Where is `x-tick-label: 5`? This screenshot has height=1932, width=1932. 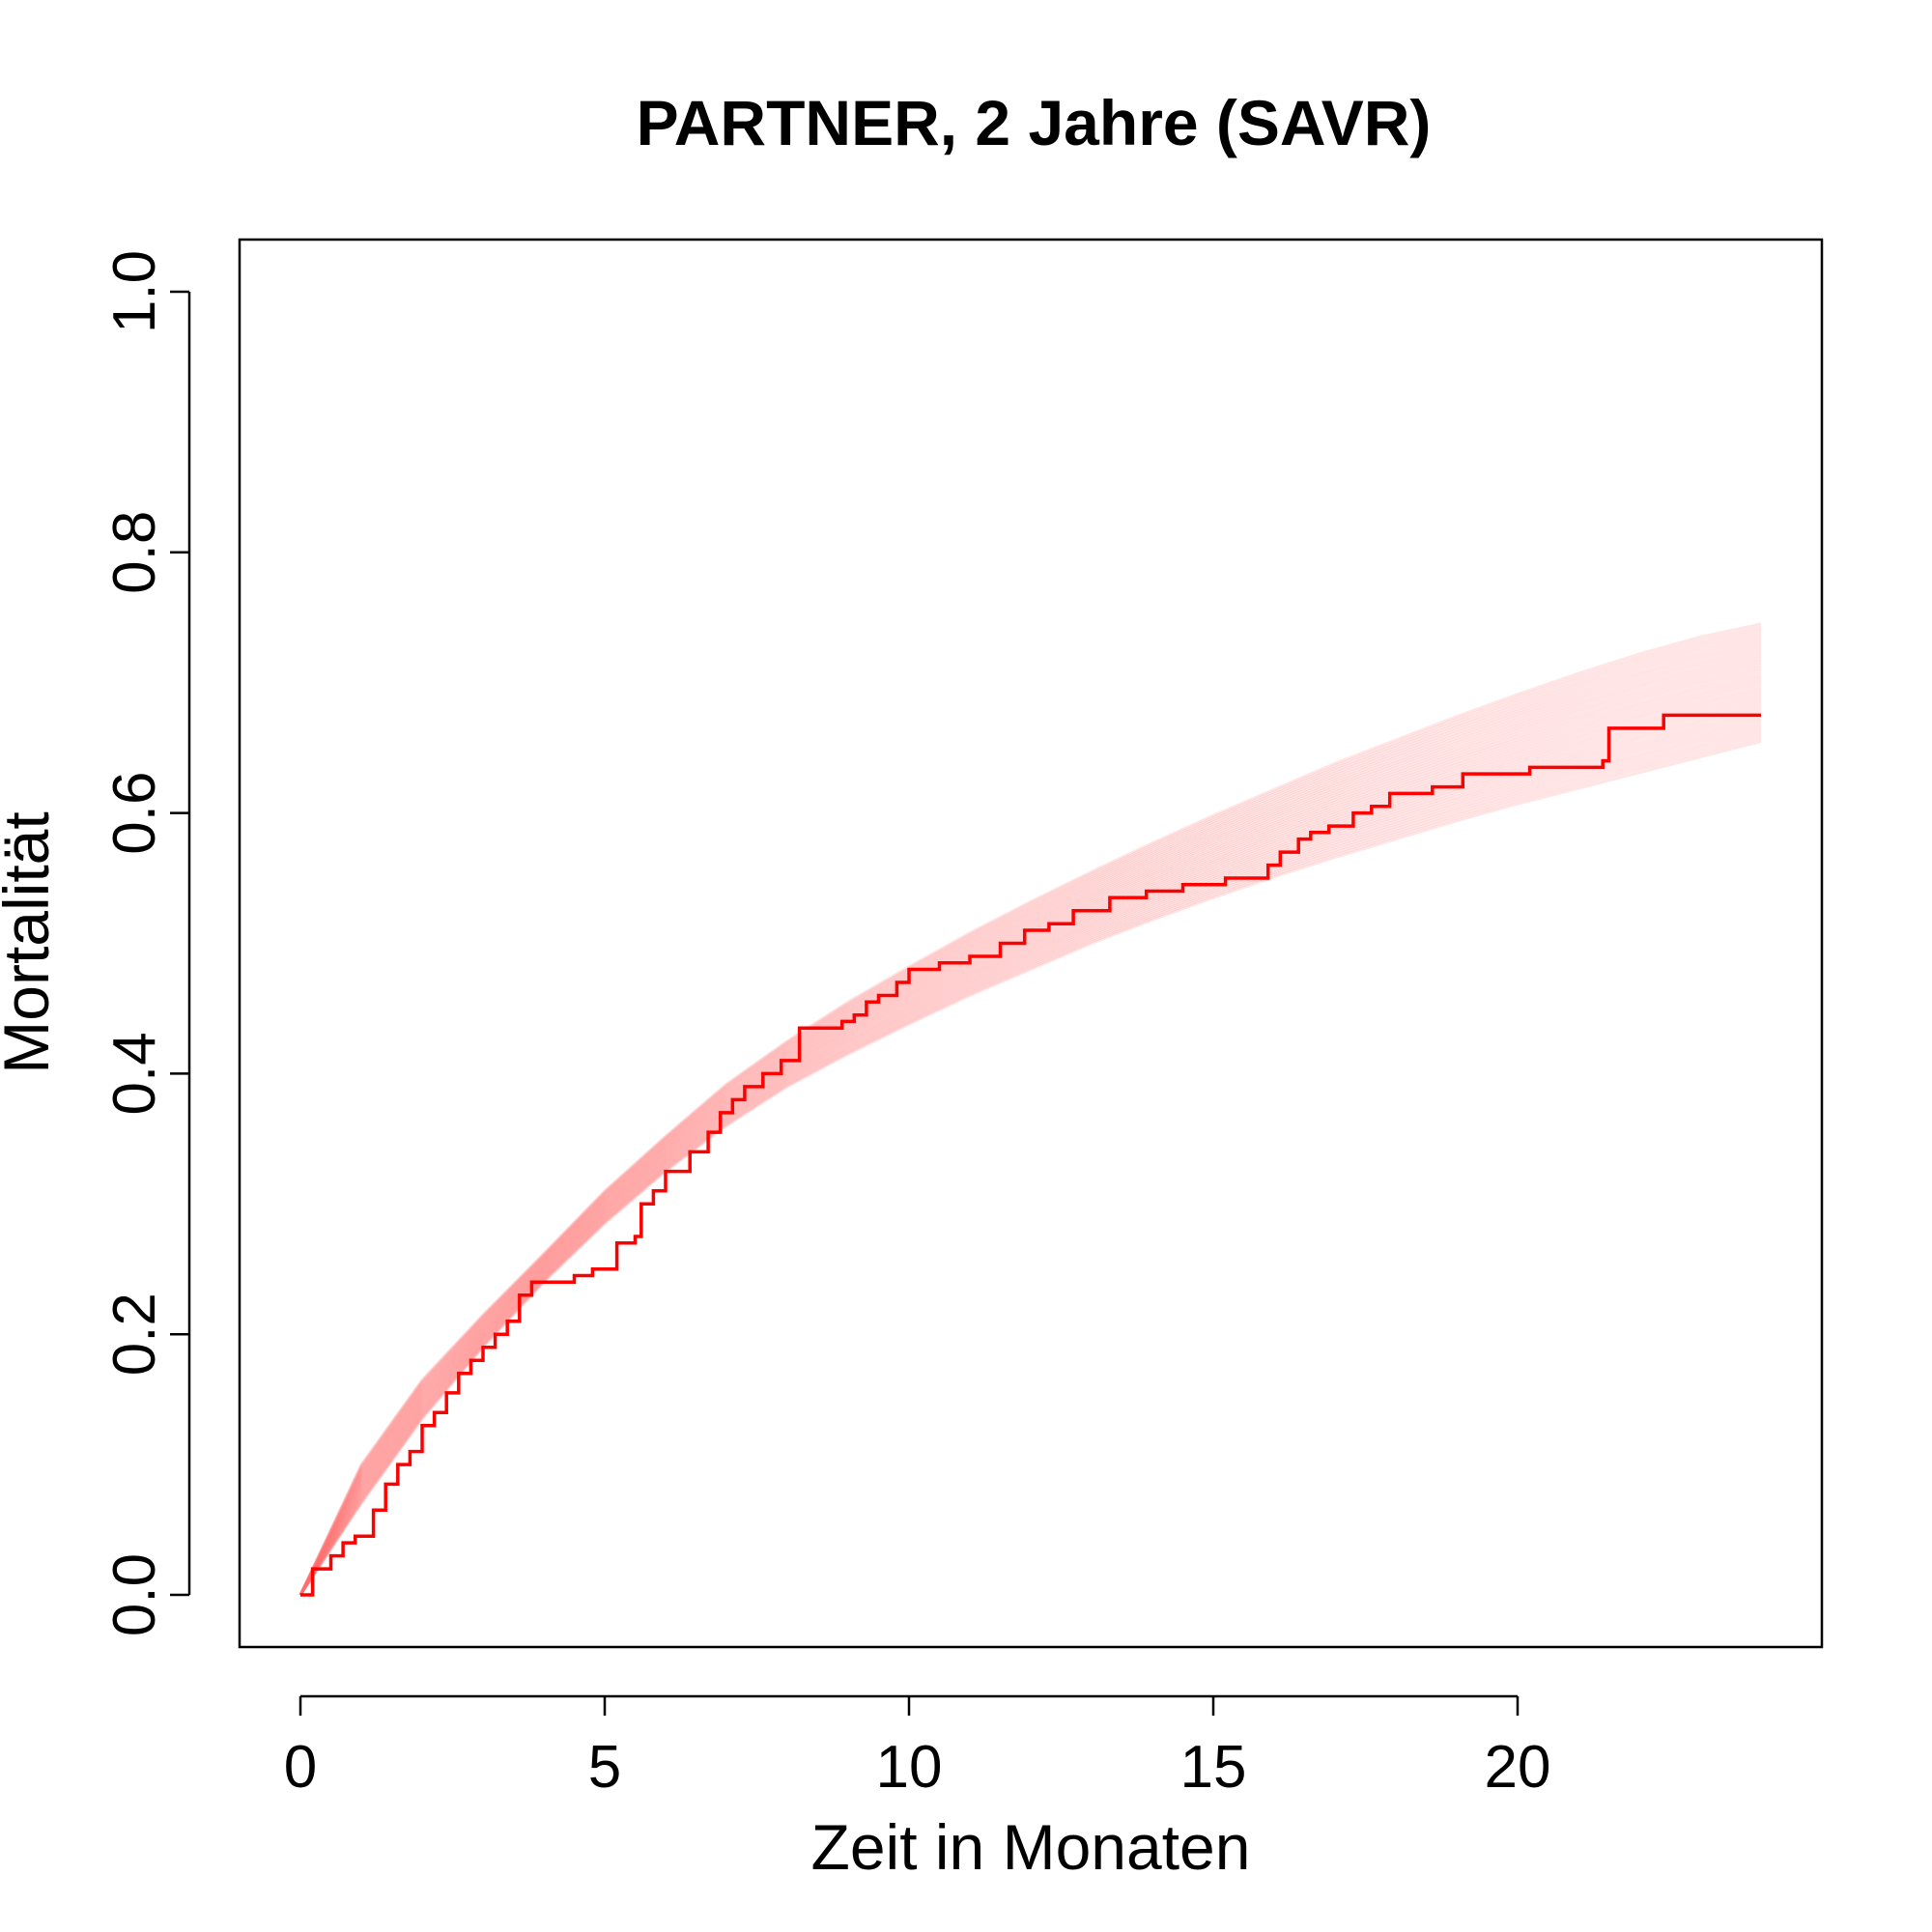
x-tick-label: 5 is located at coordinates (604, 1767).